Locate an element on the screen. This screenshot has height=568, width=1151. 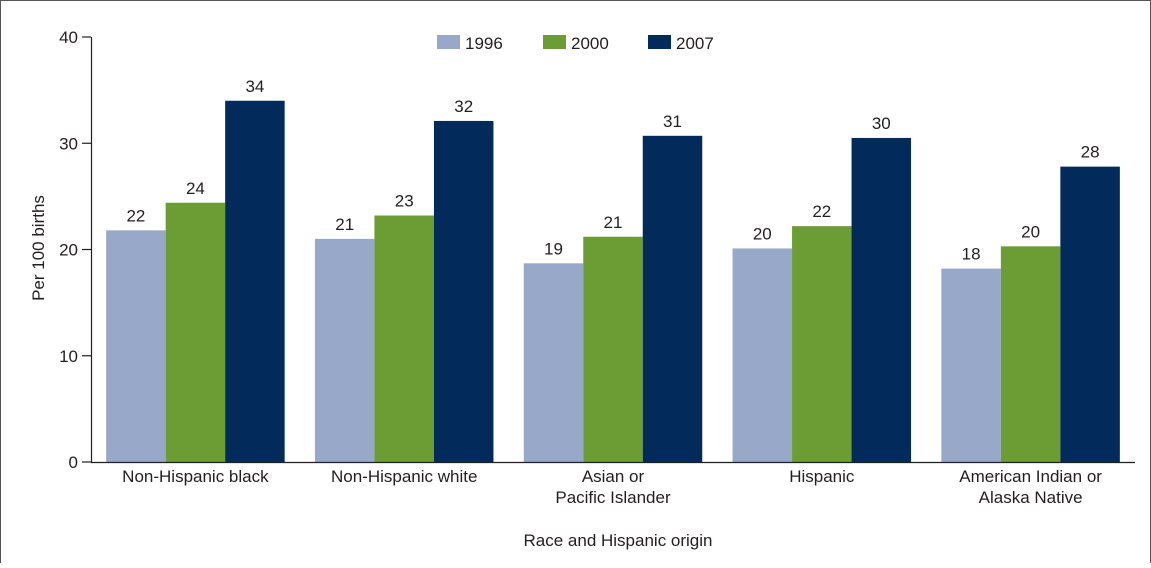
data-label-non-hispanic-black-1996: 22 is located at coordinates (135, 215).